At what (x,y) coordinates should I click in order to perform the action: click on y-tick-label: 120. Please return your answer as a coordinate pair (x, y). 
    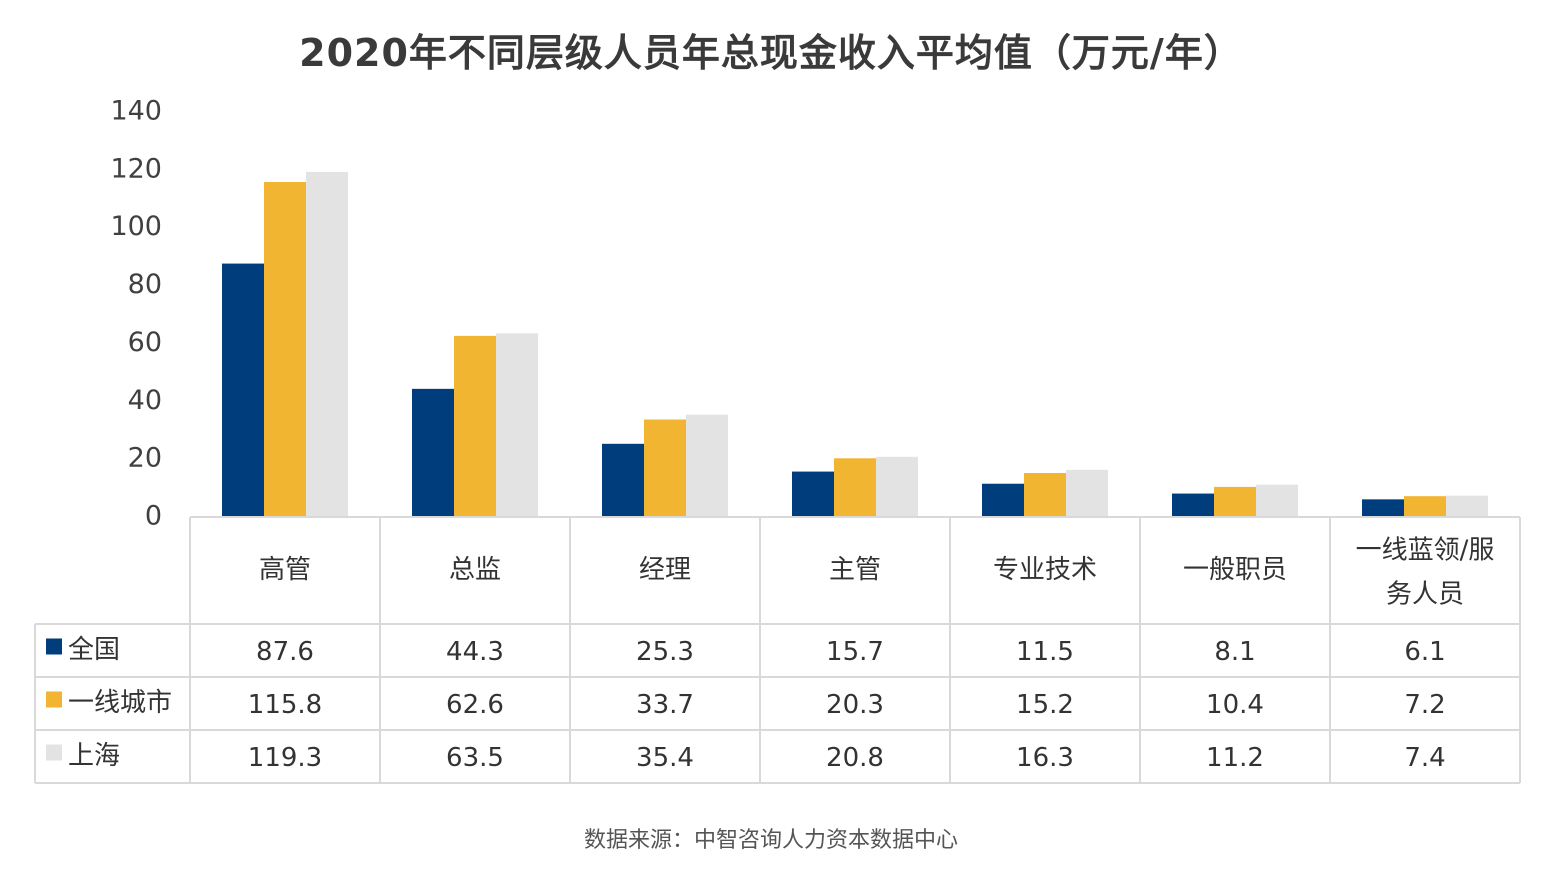
    Looking at the image, I should click on (136, 168).